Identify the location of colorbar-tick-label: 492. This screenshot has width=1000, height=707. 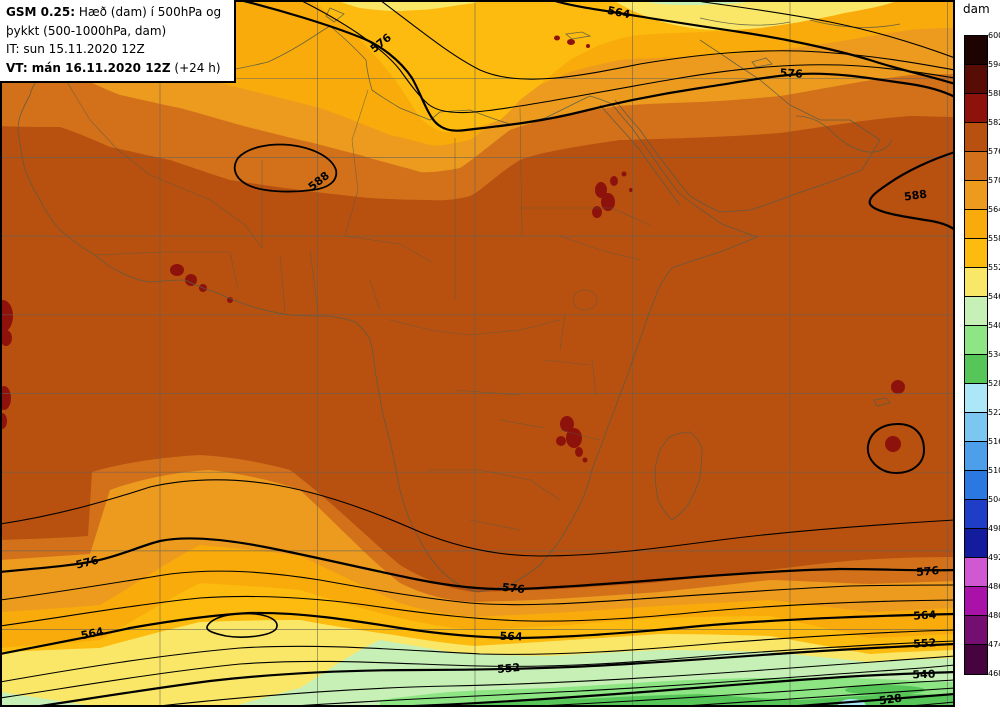
(994, 557).